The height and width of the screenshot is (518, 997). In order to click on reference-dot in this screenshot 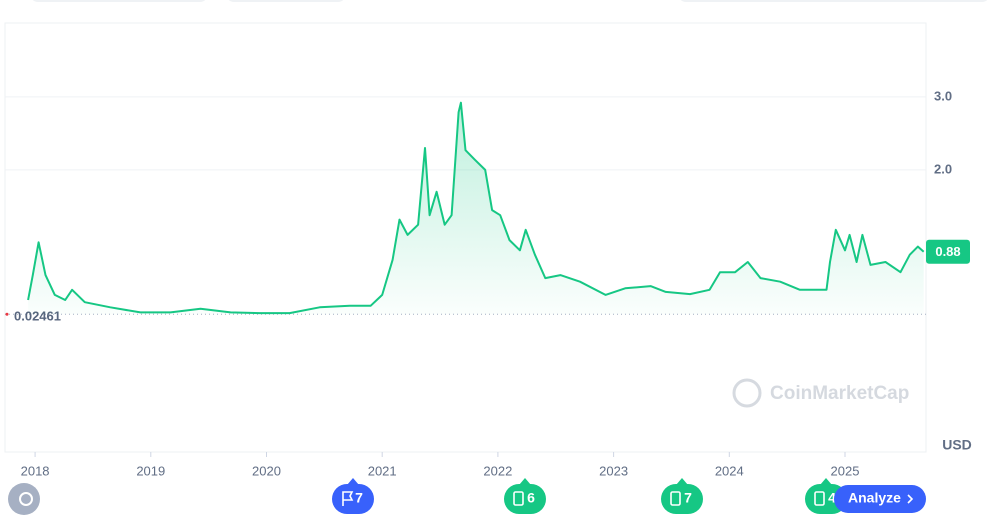, I will do `click(7, 314)`.